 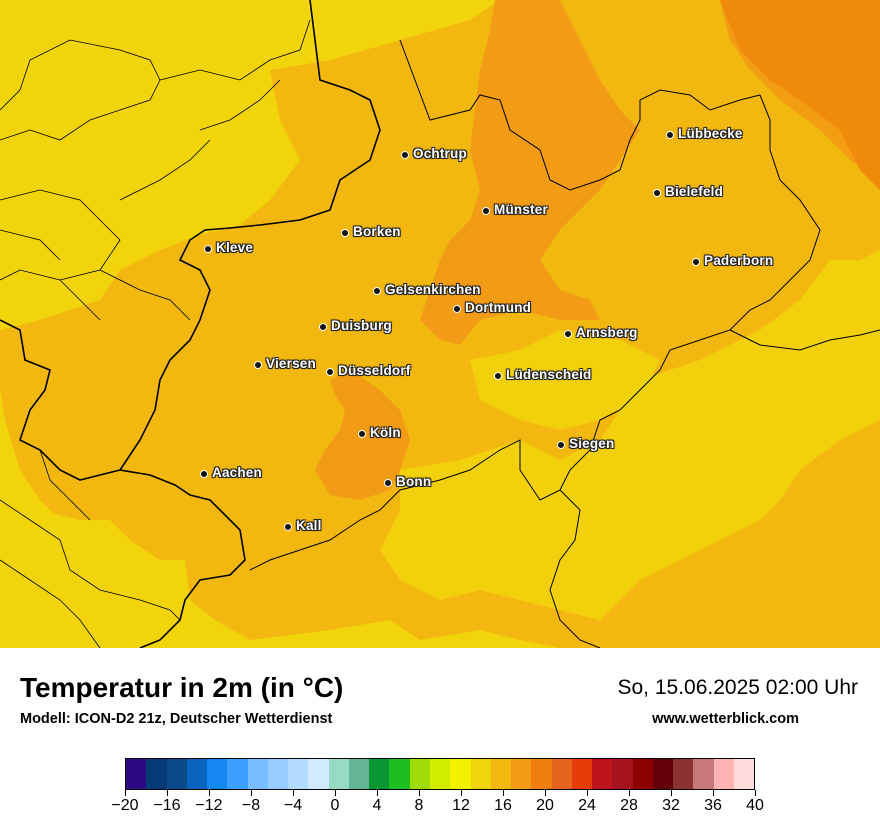 I want to click on colorbar-tick-label: 36, so click(x=713, y=805).